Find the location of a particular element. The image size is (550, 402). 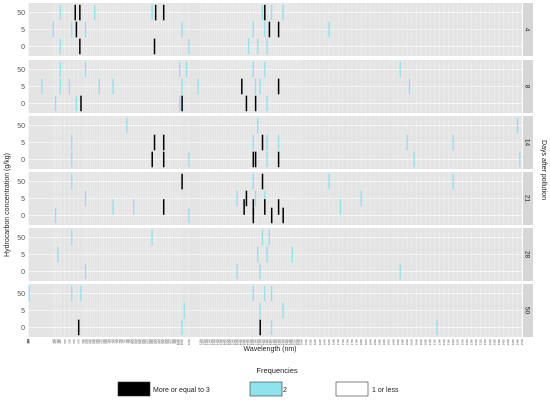

x-tick-label: 890 is located at coordinates (152, 341).